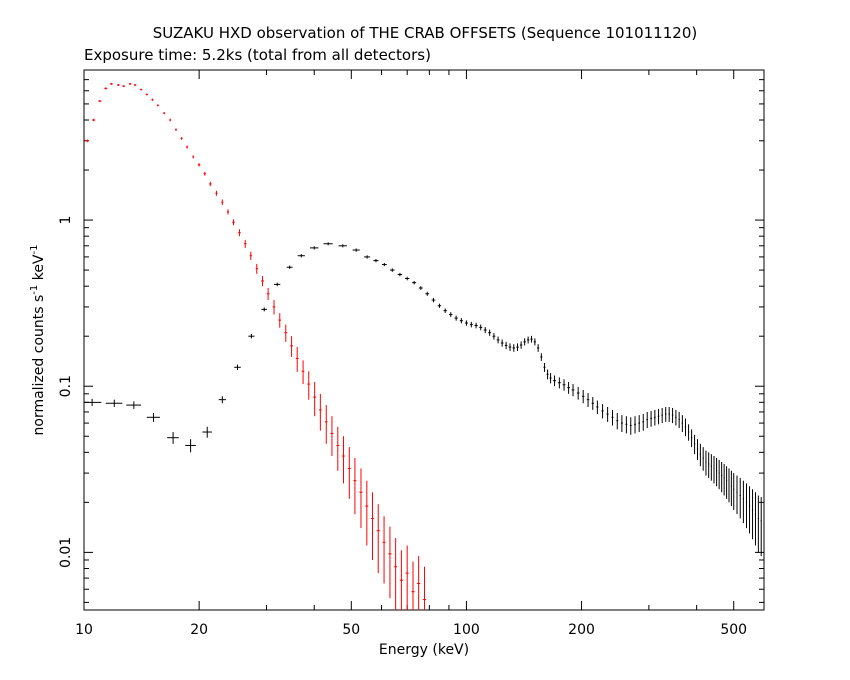  What do you see at coordinates (39, 269) in the screenshot?
I see `y-axis-title-mid: keV` at bounding box center [39, 269].